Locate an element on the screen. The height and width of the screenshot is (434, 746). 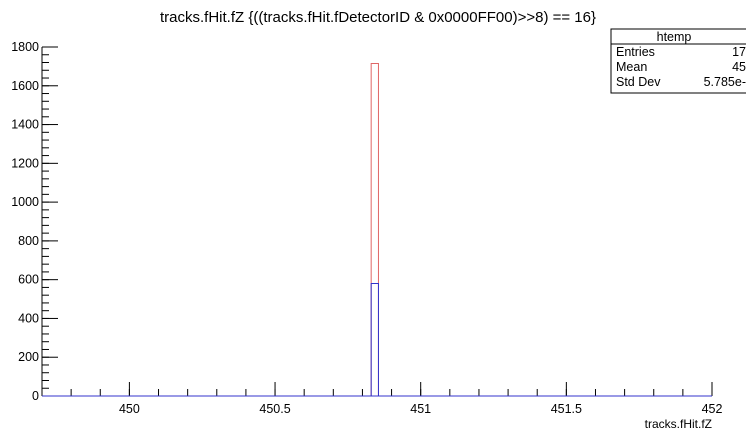
y-tick-label: 1400 is located at coordinates (25, 125).